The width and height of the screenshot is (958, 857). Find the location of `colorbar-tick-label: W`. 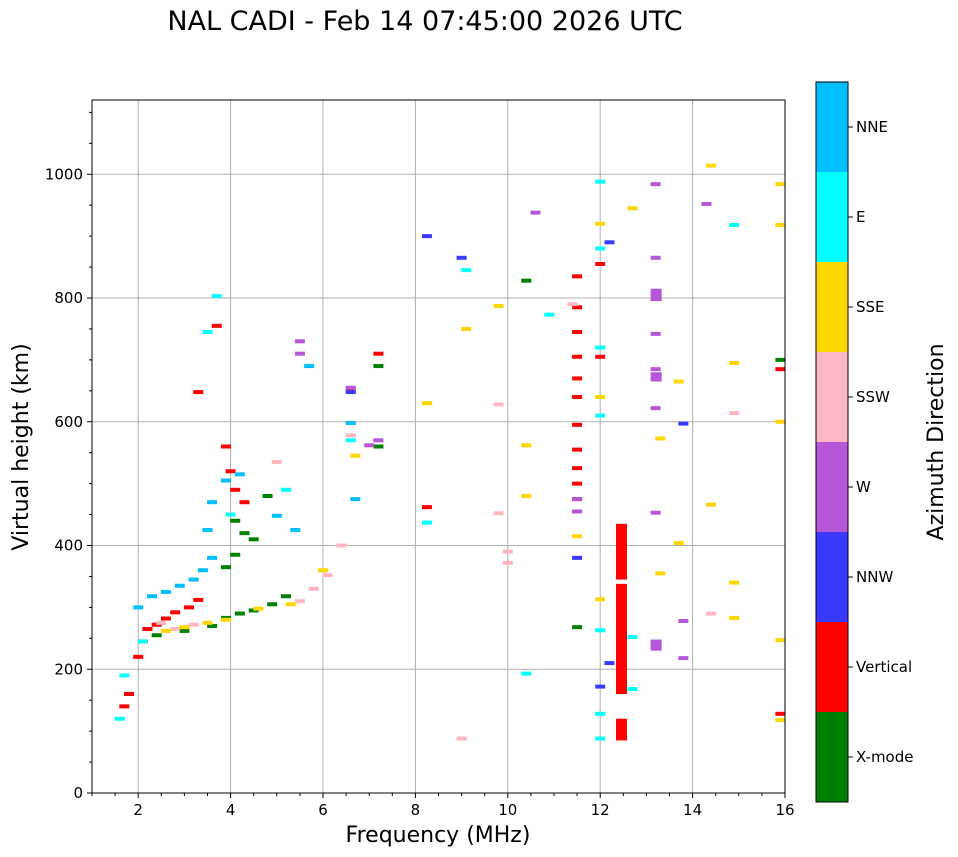

colorbar-tick-label: W is located at coordinates (863, 487).